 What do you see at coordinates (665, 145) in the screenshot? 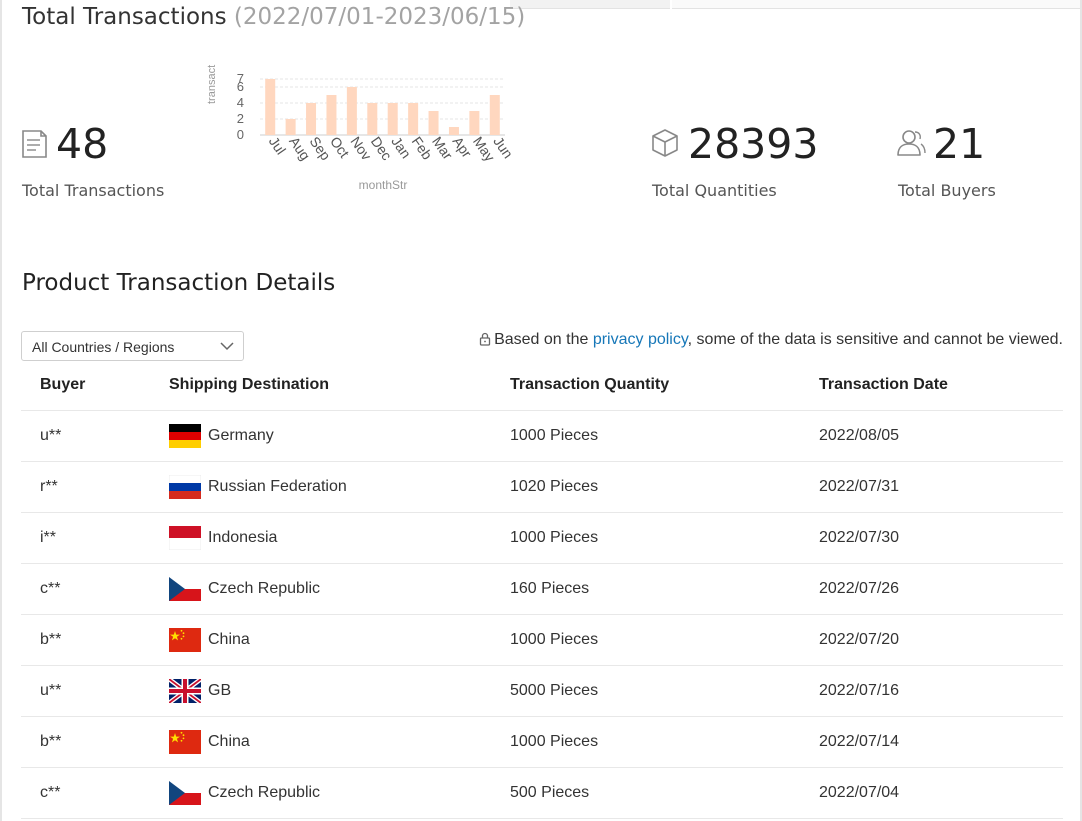
I see `box-icon` at bounding box center [665, 145].